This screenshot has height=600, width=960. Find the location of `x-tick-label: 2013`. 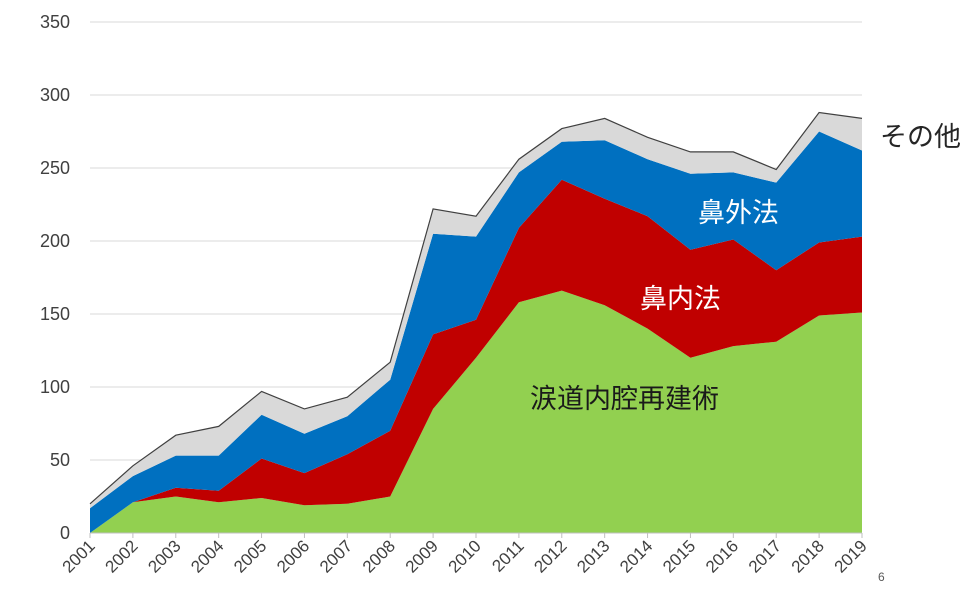

x-tick-label: 2013 is located at coordinates (593, 556).